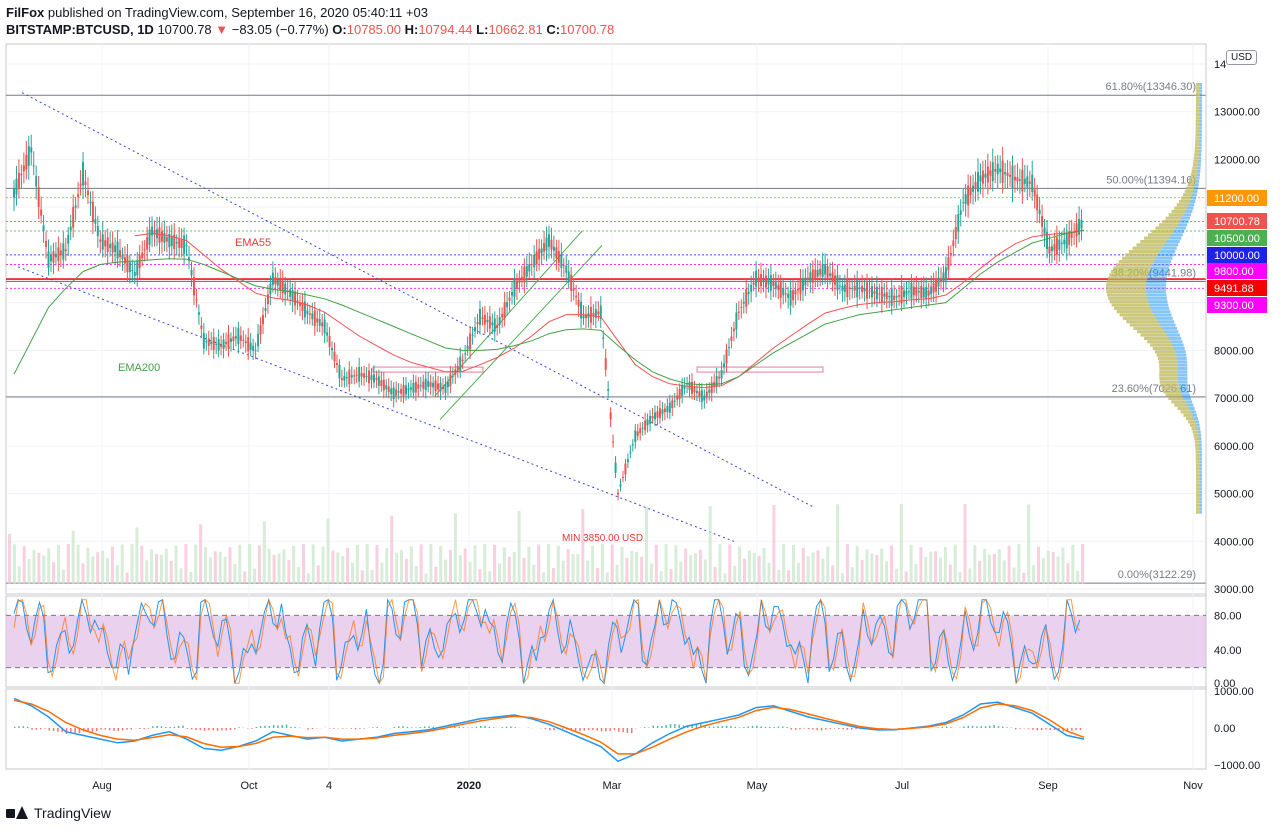 Image resolution: width=1280 pixels, height=832 pixels. Describe the element at coordinates (58, 813) in the screenshot. I see `brand-logo: TradingView` at that location.